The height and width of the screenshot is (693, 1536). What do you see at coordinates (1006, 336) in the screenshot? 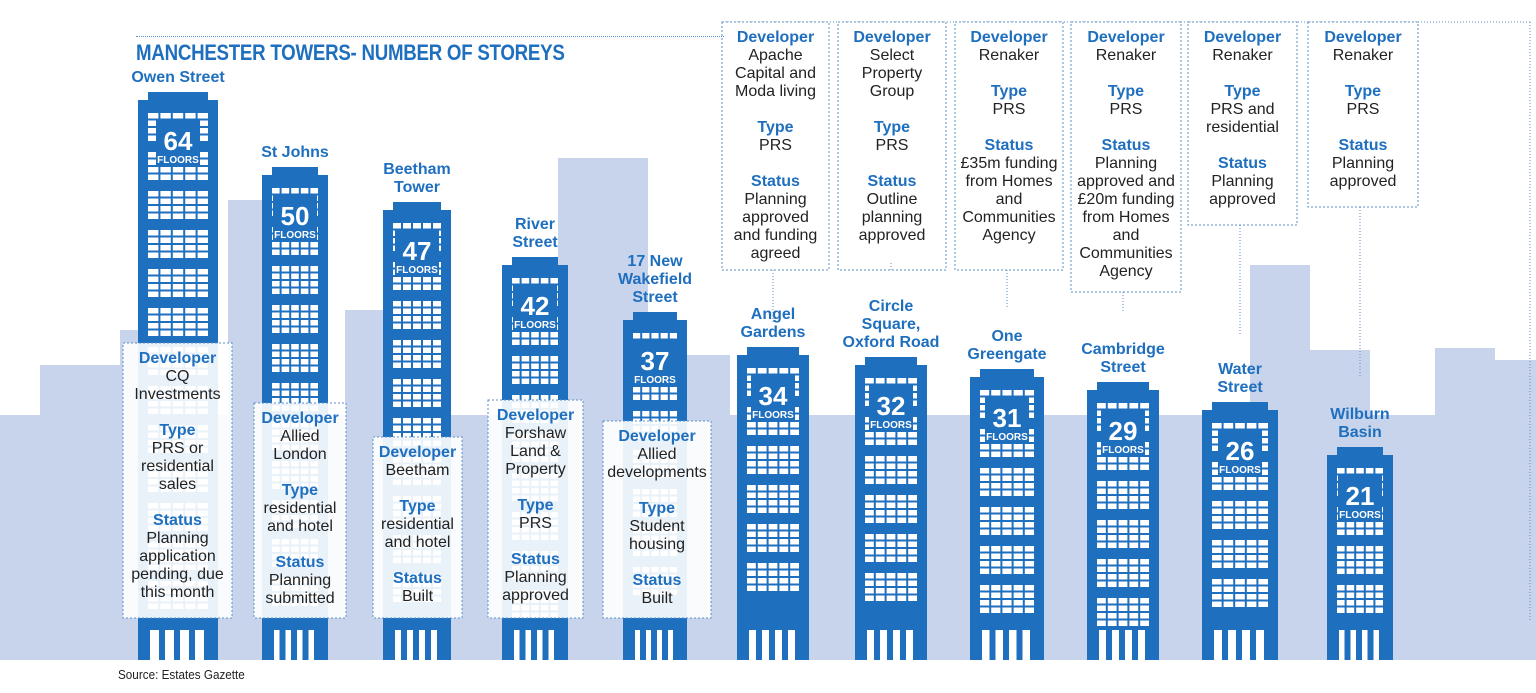
I see `tower-name: One` at bounding box center [1006, 336].